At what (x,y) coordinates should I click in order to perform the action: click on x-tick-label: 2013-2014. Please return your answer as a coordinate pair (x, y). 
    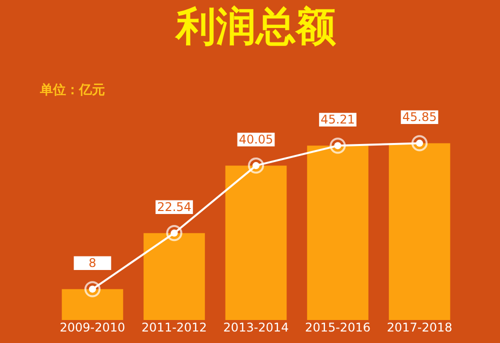
    Looking at the image, I should click on (256, 327).